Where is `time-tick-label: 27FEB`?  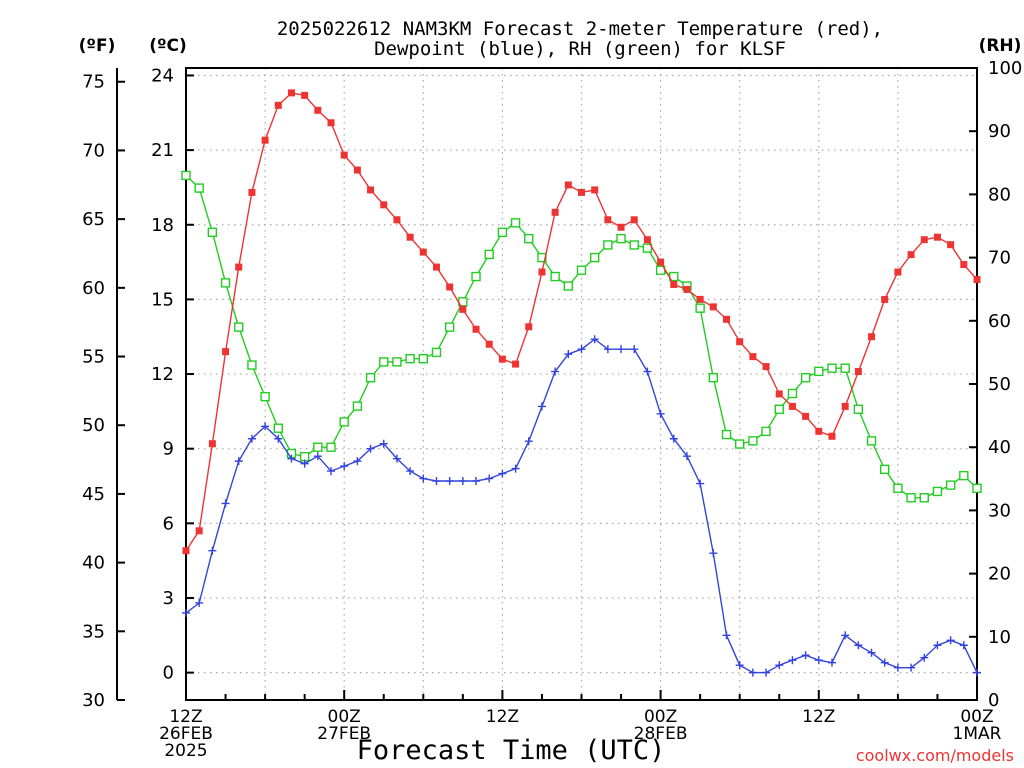 time-tick-label: 27FEB is located at coordinates (344, 734).